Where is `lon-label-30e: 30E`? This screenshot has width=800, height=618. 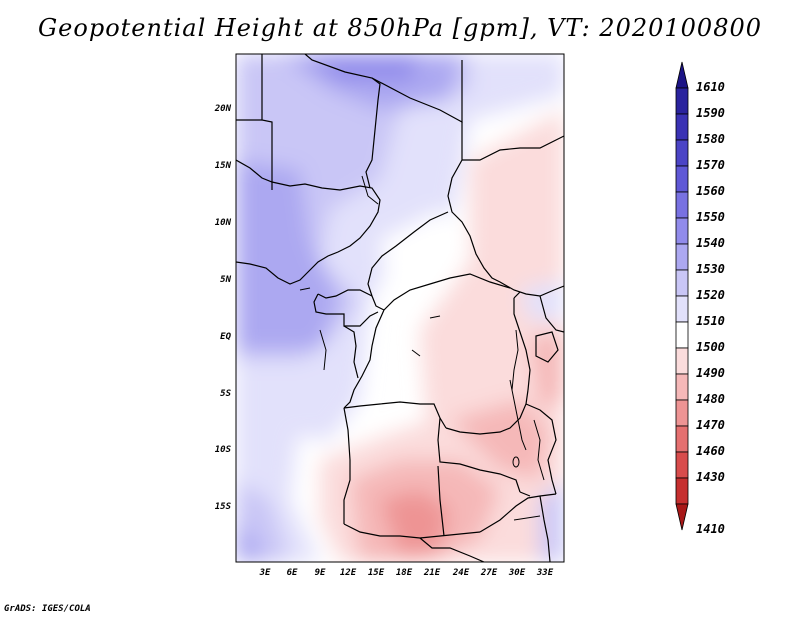
lon-label-30e: 30E is located at coordinates (517, 573).